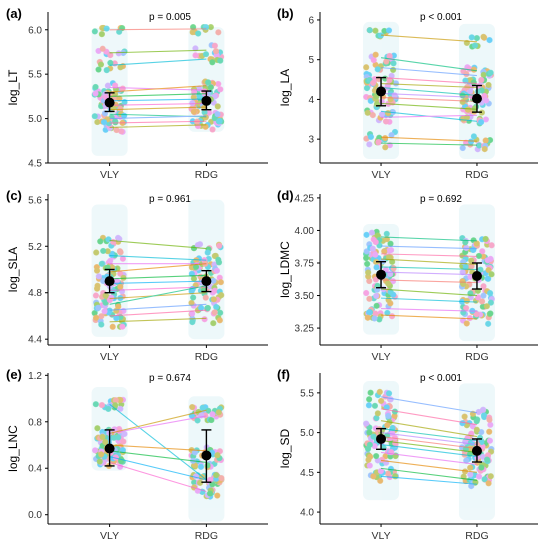 The height and width of the screenshot is (546, 550). What do you see at coordinates (441, 17) in the screenshot?
I see `p-value-label: p < 0.001` at bounding box center [441, 17].